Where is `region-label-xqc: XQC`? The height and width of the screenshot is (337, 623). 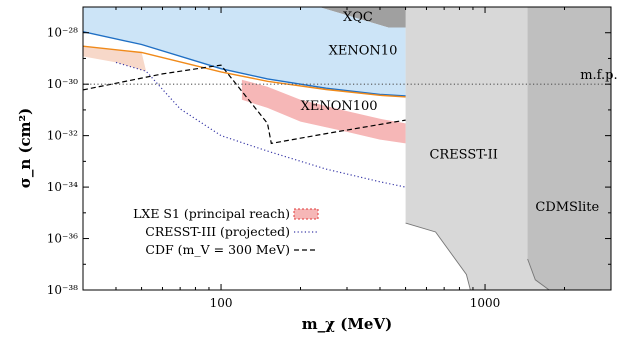
region-label-xqc: XQC is located at coordinates (358, 17).